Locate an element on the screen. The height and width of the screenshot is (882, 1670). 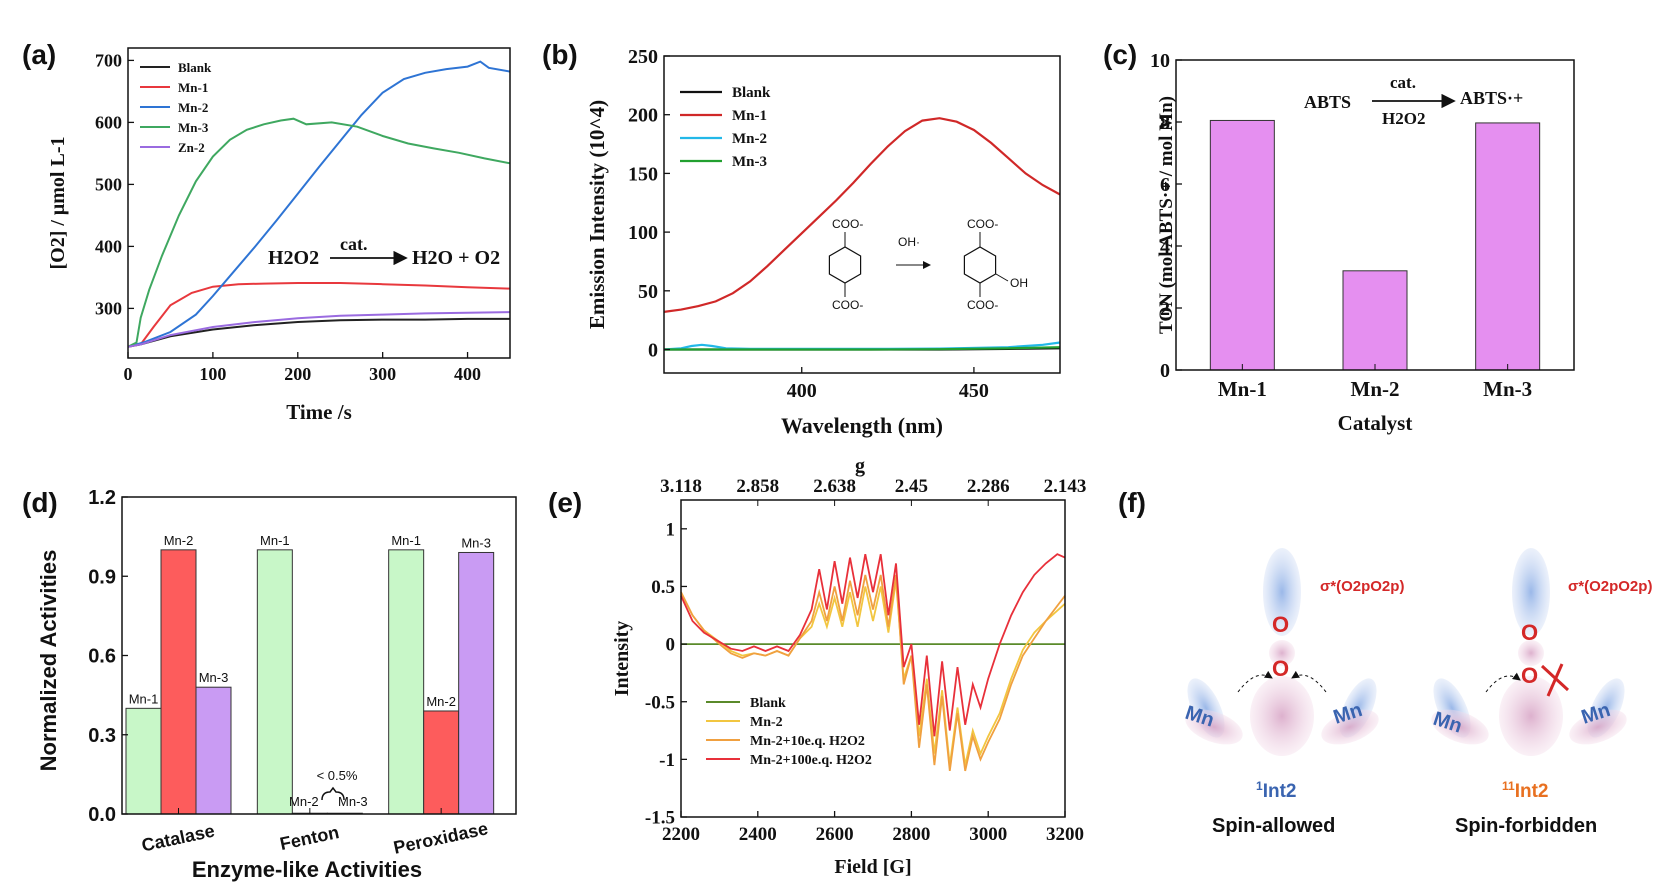
e-xlabel: Field [G] is located at coordinates (872, 867).